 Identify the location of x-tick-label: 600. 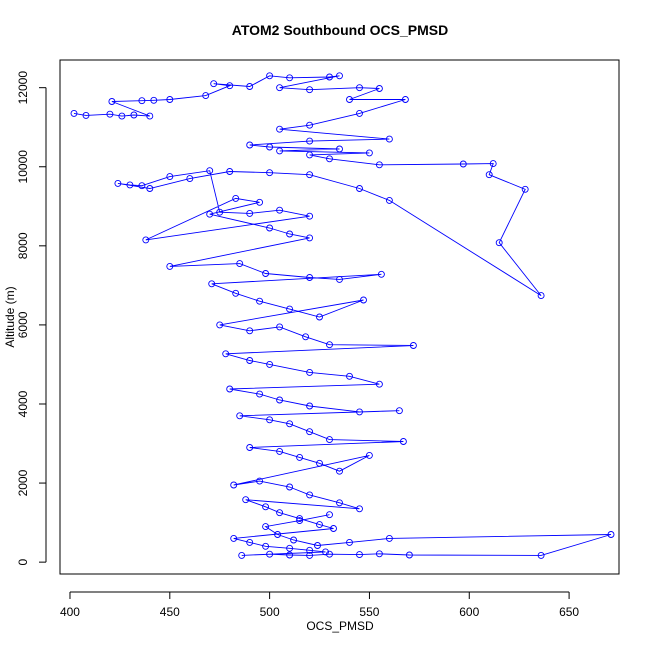
(469, 612).